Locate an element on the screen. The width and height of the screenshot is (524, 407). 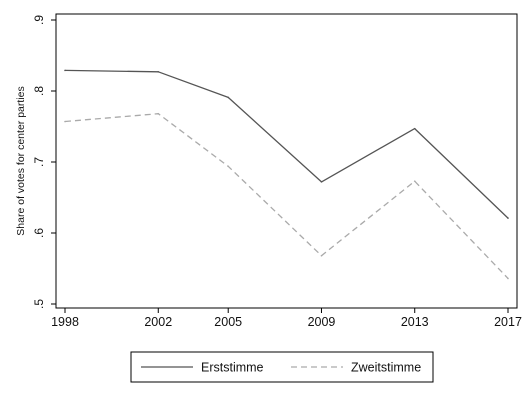
y-tick-label: .5 is located at coordinates (39, 304).